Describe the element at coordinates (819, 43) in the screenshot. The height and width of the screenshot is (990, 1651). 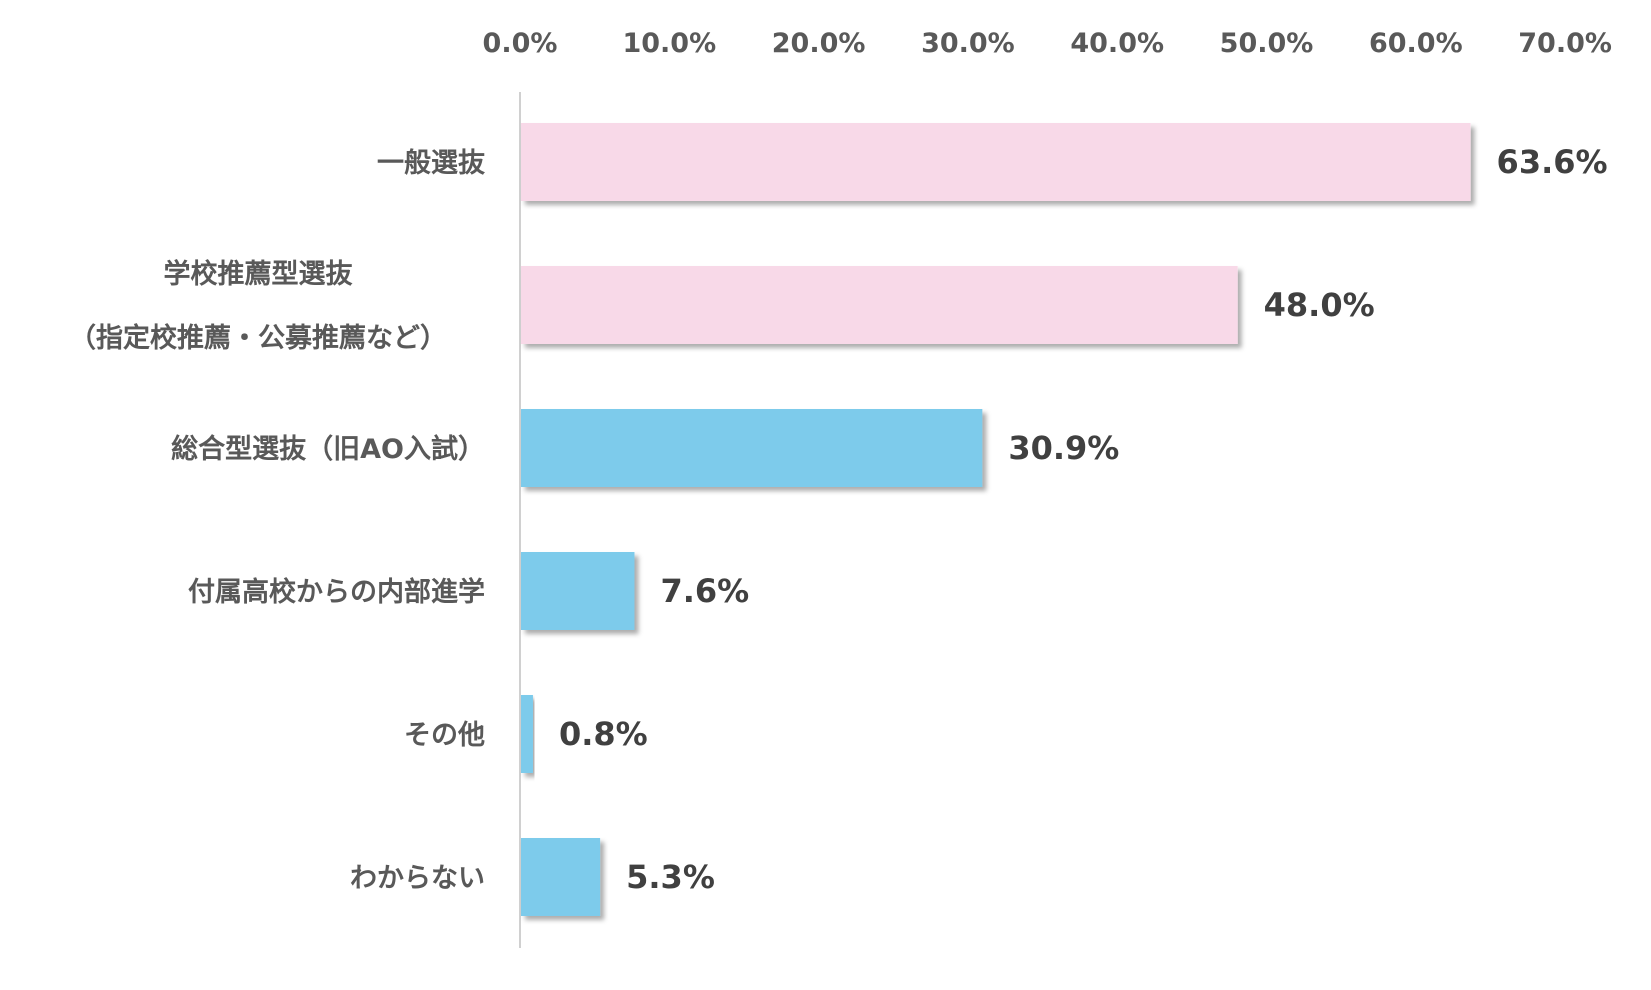
I see `x-tick-label: 20.0%` at that location.